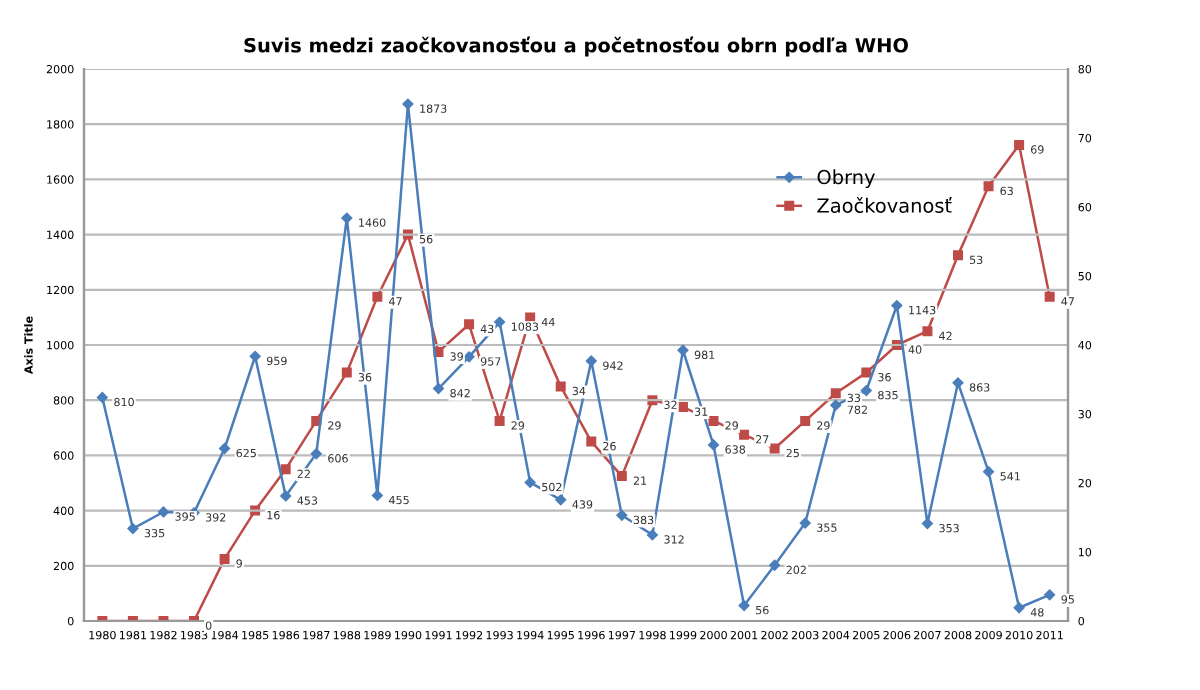 Image resolution: width=1200 pixels, height=690 pixels. I want to click on legend-label: Obrny, so click(846, 179).